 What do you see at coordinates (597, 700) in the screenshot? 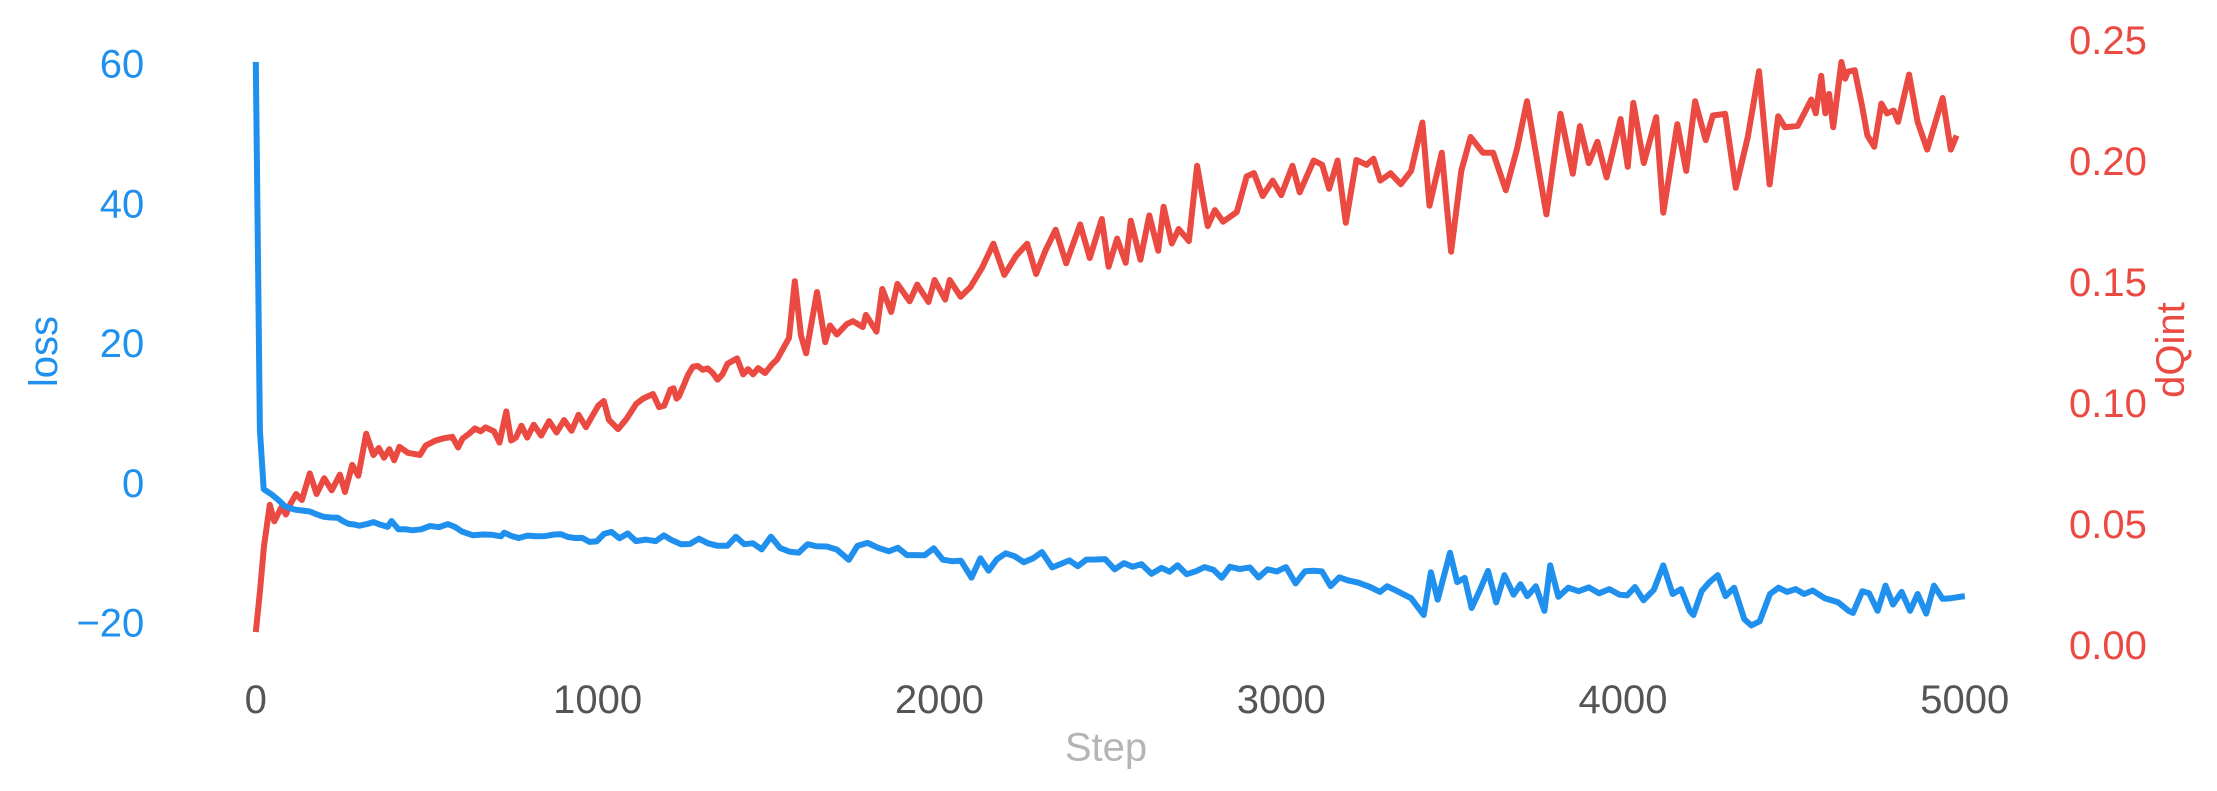
I see `svg-text: 1000` at bounding box center [597, 700].